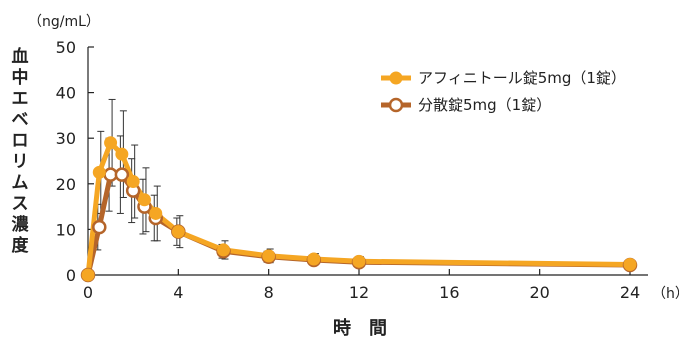 This screenshot has width=679, height=342. Describe the element at coordinates (66, 138) in the screenshot. I see `y-tick-label: 30` at that location.